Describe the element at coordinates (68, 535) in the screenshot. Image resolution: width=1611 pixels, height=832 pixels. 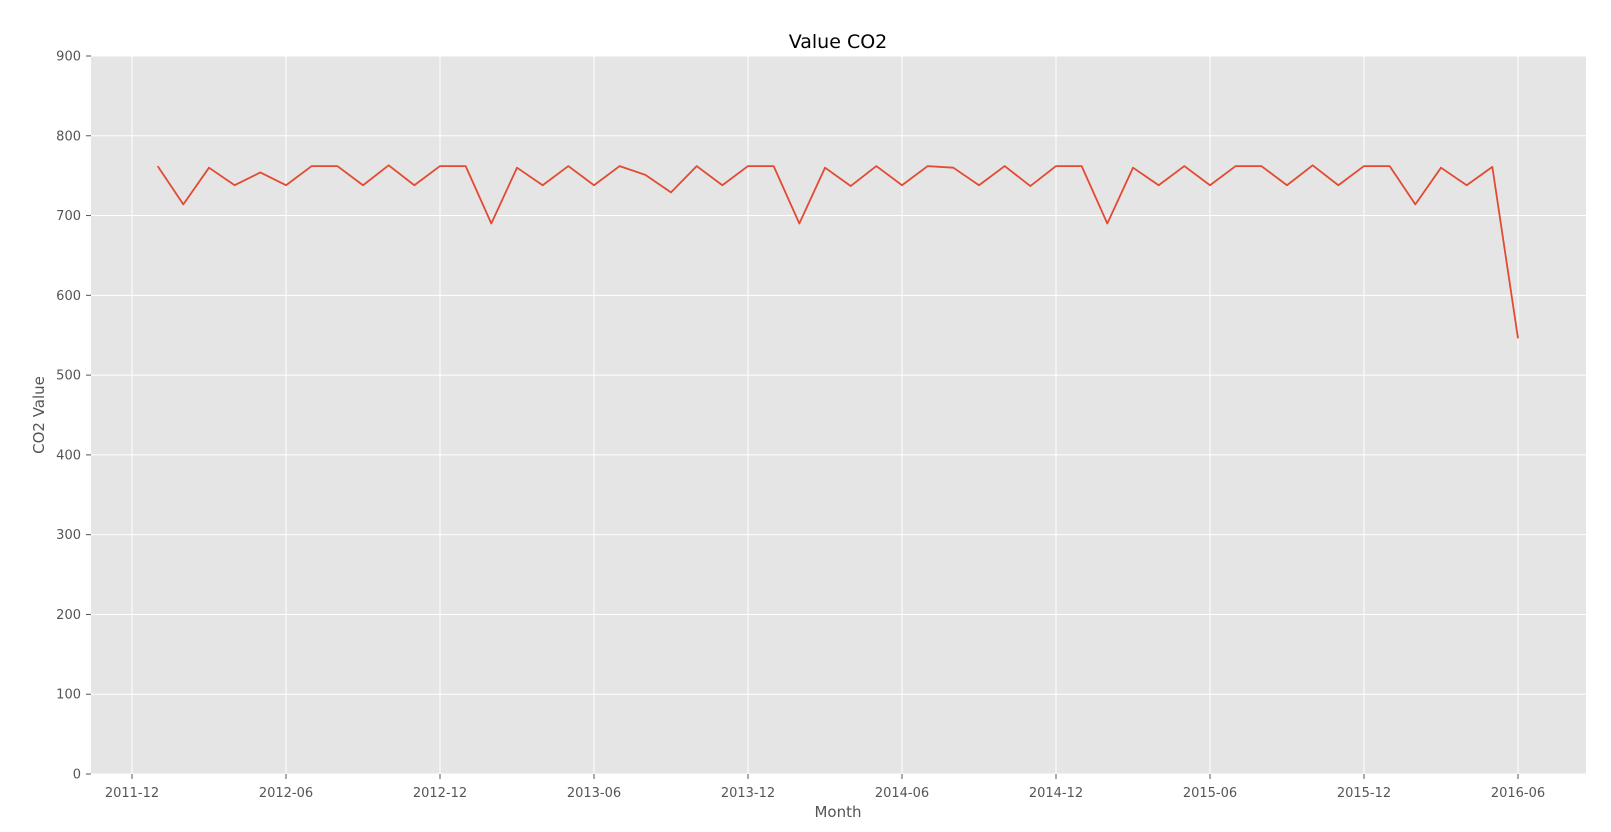
I see `y-tick-label: 300` at that location.